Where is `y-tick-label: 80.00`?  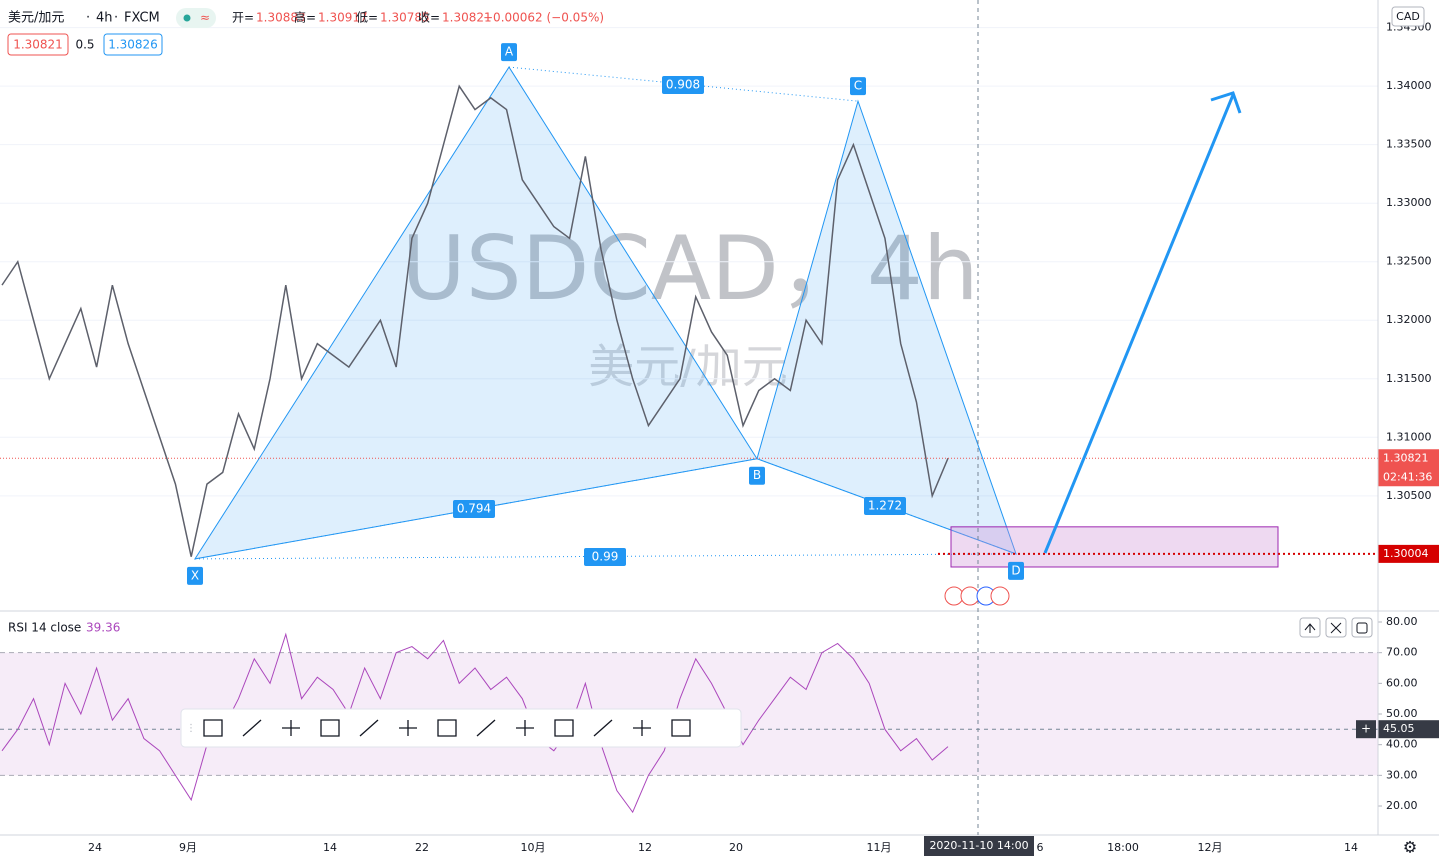
y-tick-label: 80.00 is located at coordinates (1402, 621).